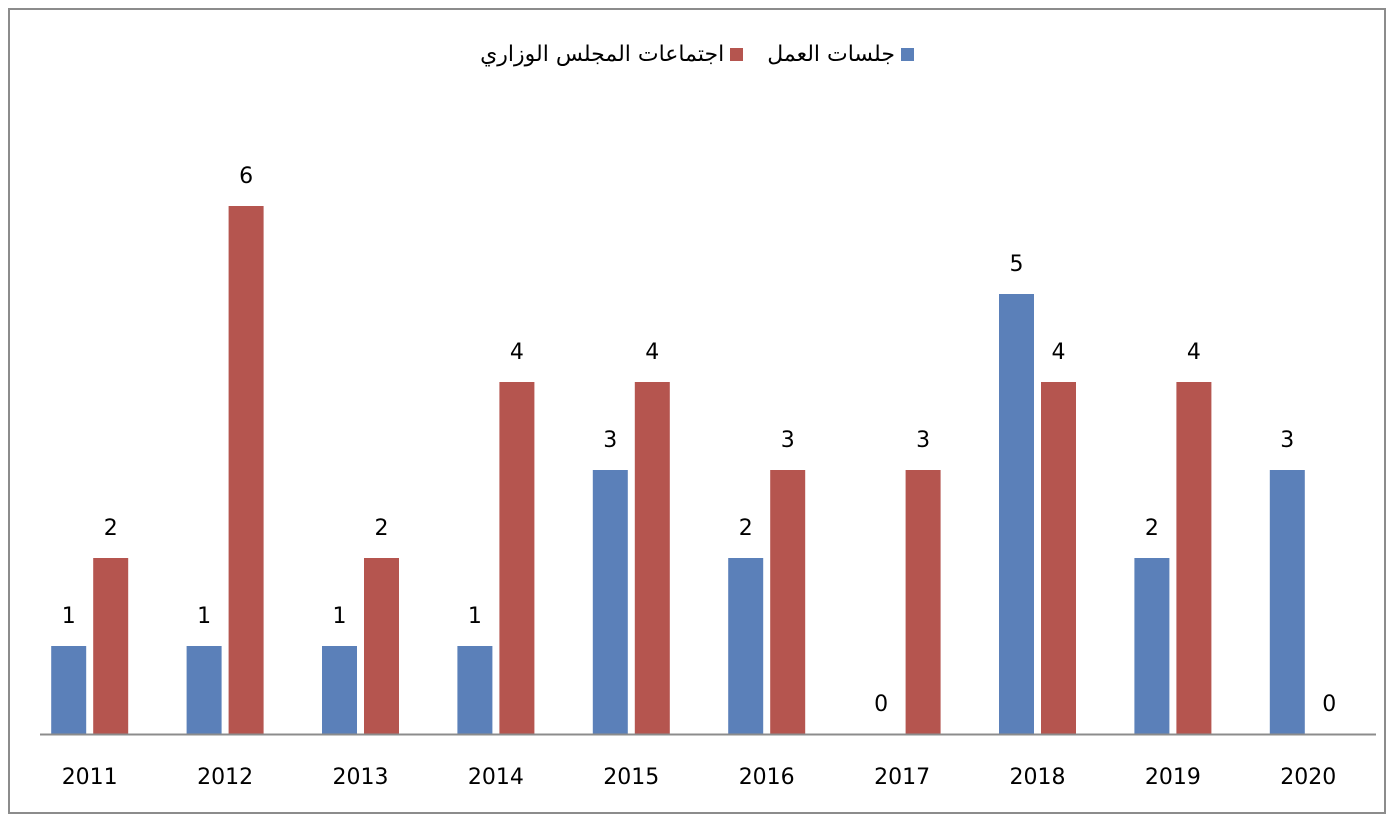 This screenshot has width=1394, height=822. What do you see at coordinates (1058, 558) in the screenshot?
I see `bar-ministerial-meetings-2018` at bounding box center [1058, 558].